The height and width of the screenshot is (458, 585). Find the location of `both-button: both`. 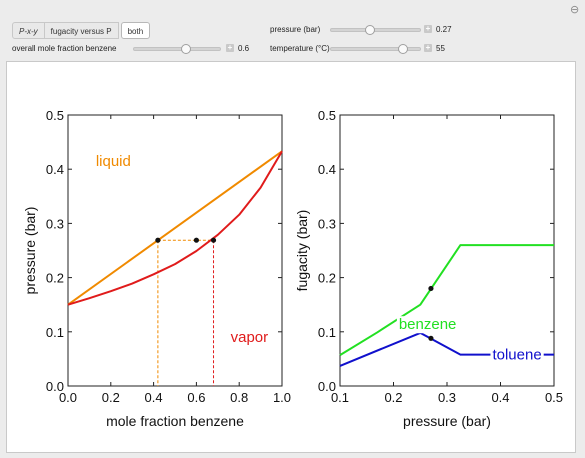

both-button: both is located at coordinates (135, 30).